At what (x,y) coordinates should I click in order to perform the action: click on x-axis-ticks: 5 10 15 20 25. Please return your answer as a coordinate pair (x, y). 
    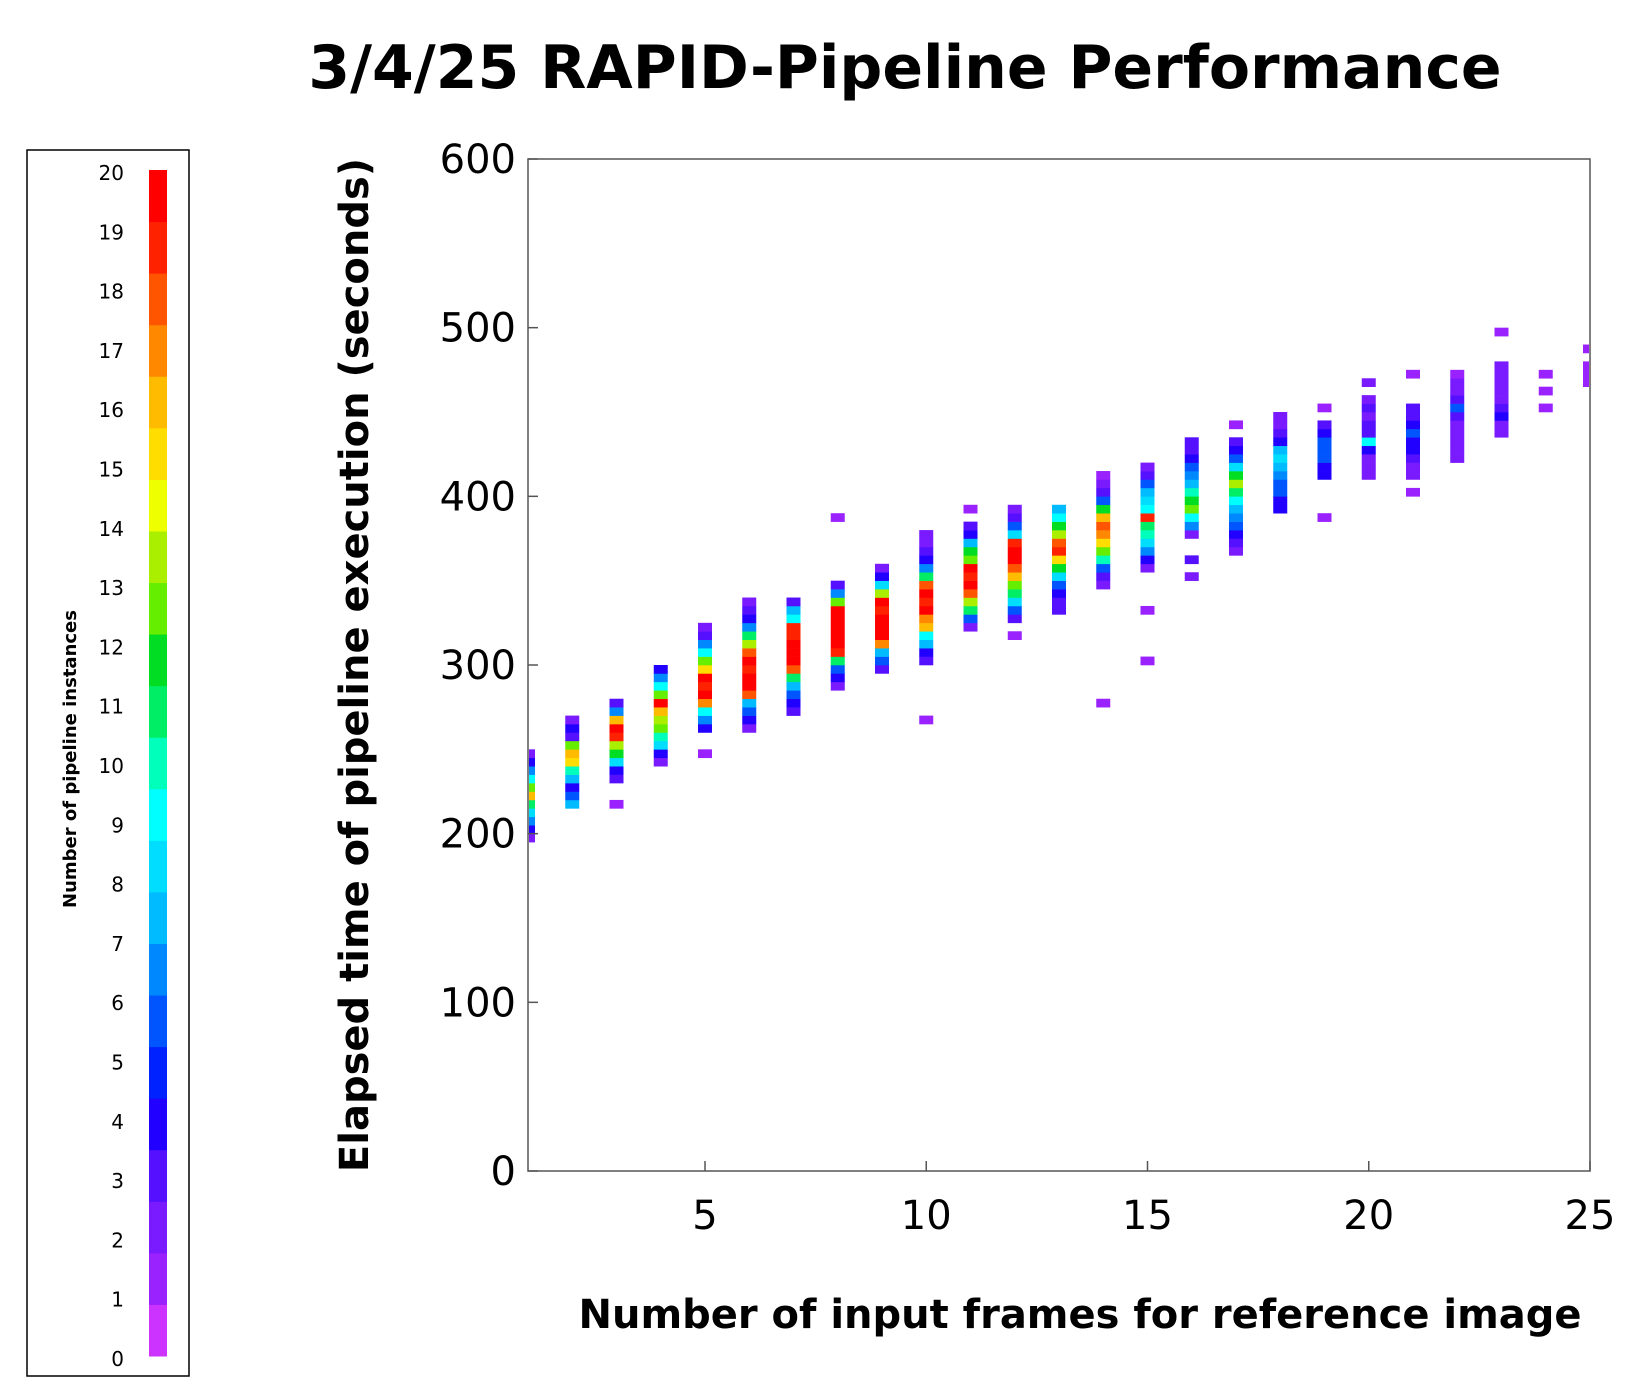
    Looking at the image, I should click on (1153, 1200).